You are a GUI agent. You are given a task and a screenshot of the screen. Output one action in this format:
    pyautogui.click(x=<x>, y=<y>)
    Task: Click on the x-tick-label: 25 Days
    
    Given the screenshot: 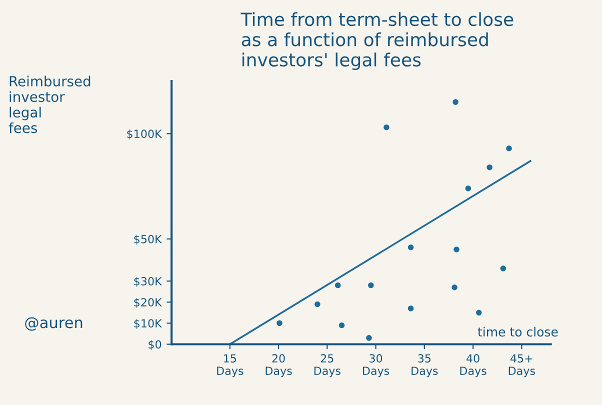 What is the action you would take?
    pyautogui.click(x=327, y=366)
    